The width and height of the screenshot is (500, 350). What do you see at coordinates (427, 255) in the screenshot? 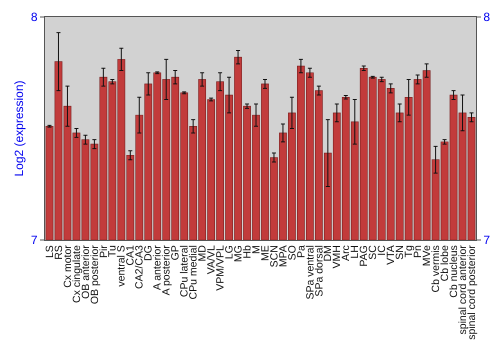
I see `x-tick-label: MVe` at bounding box center [427, 255].